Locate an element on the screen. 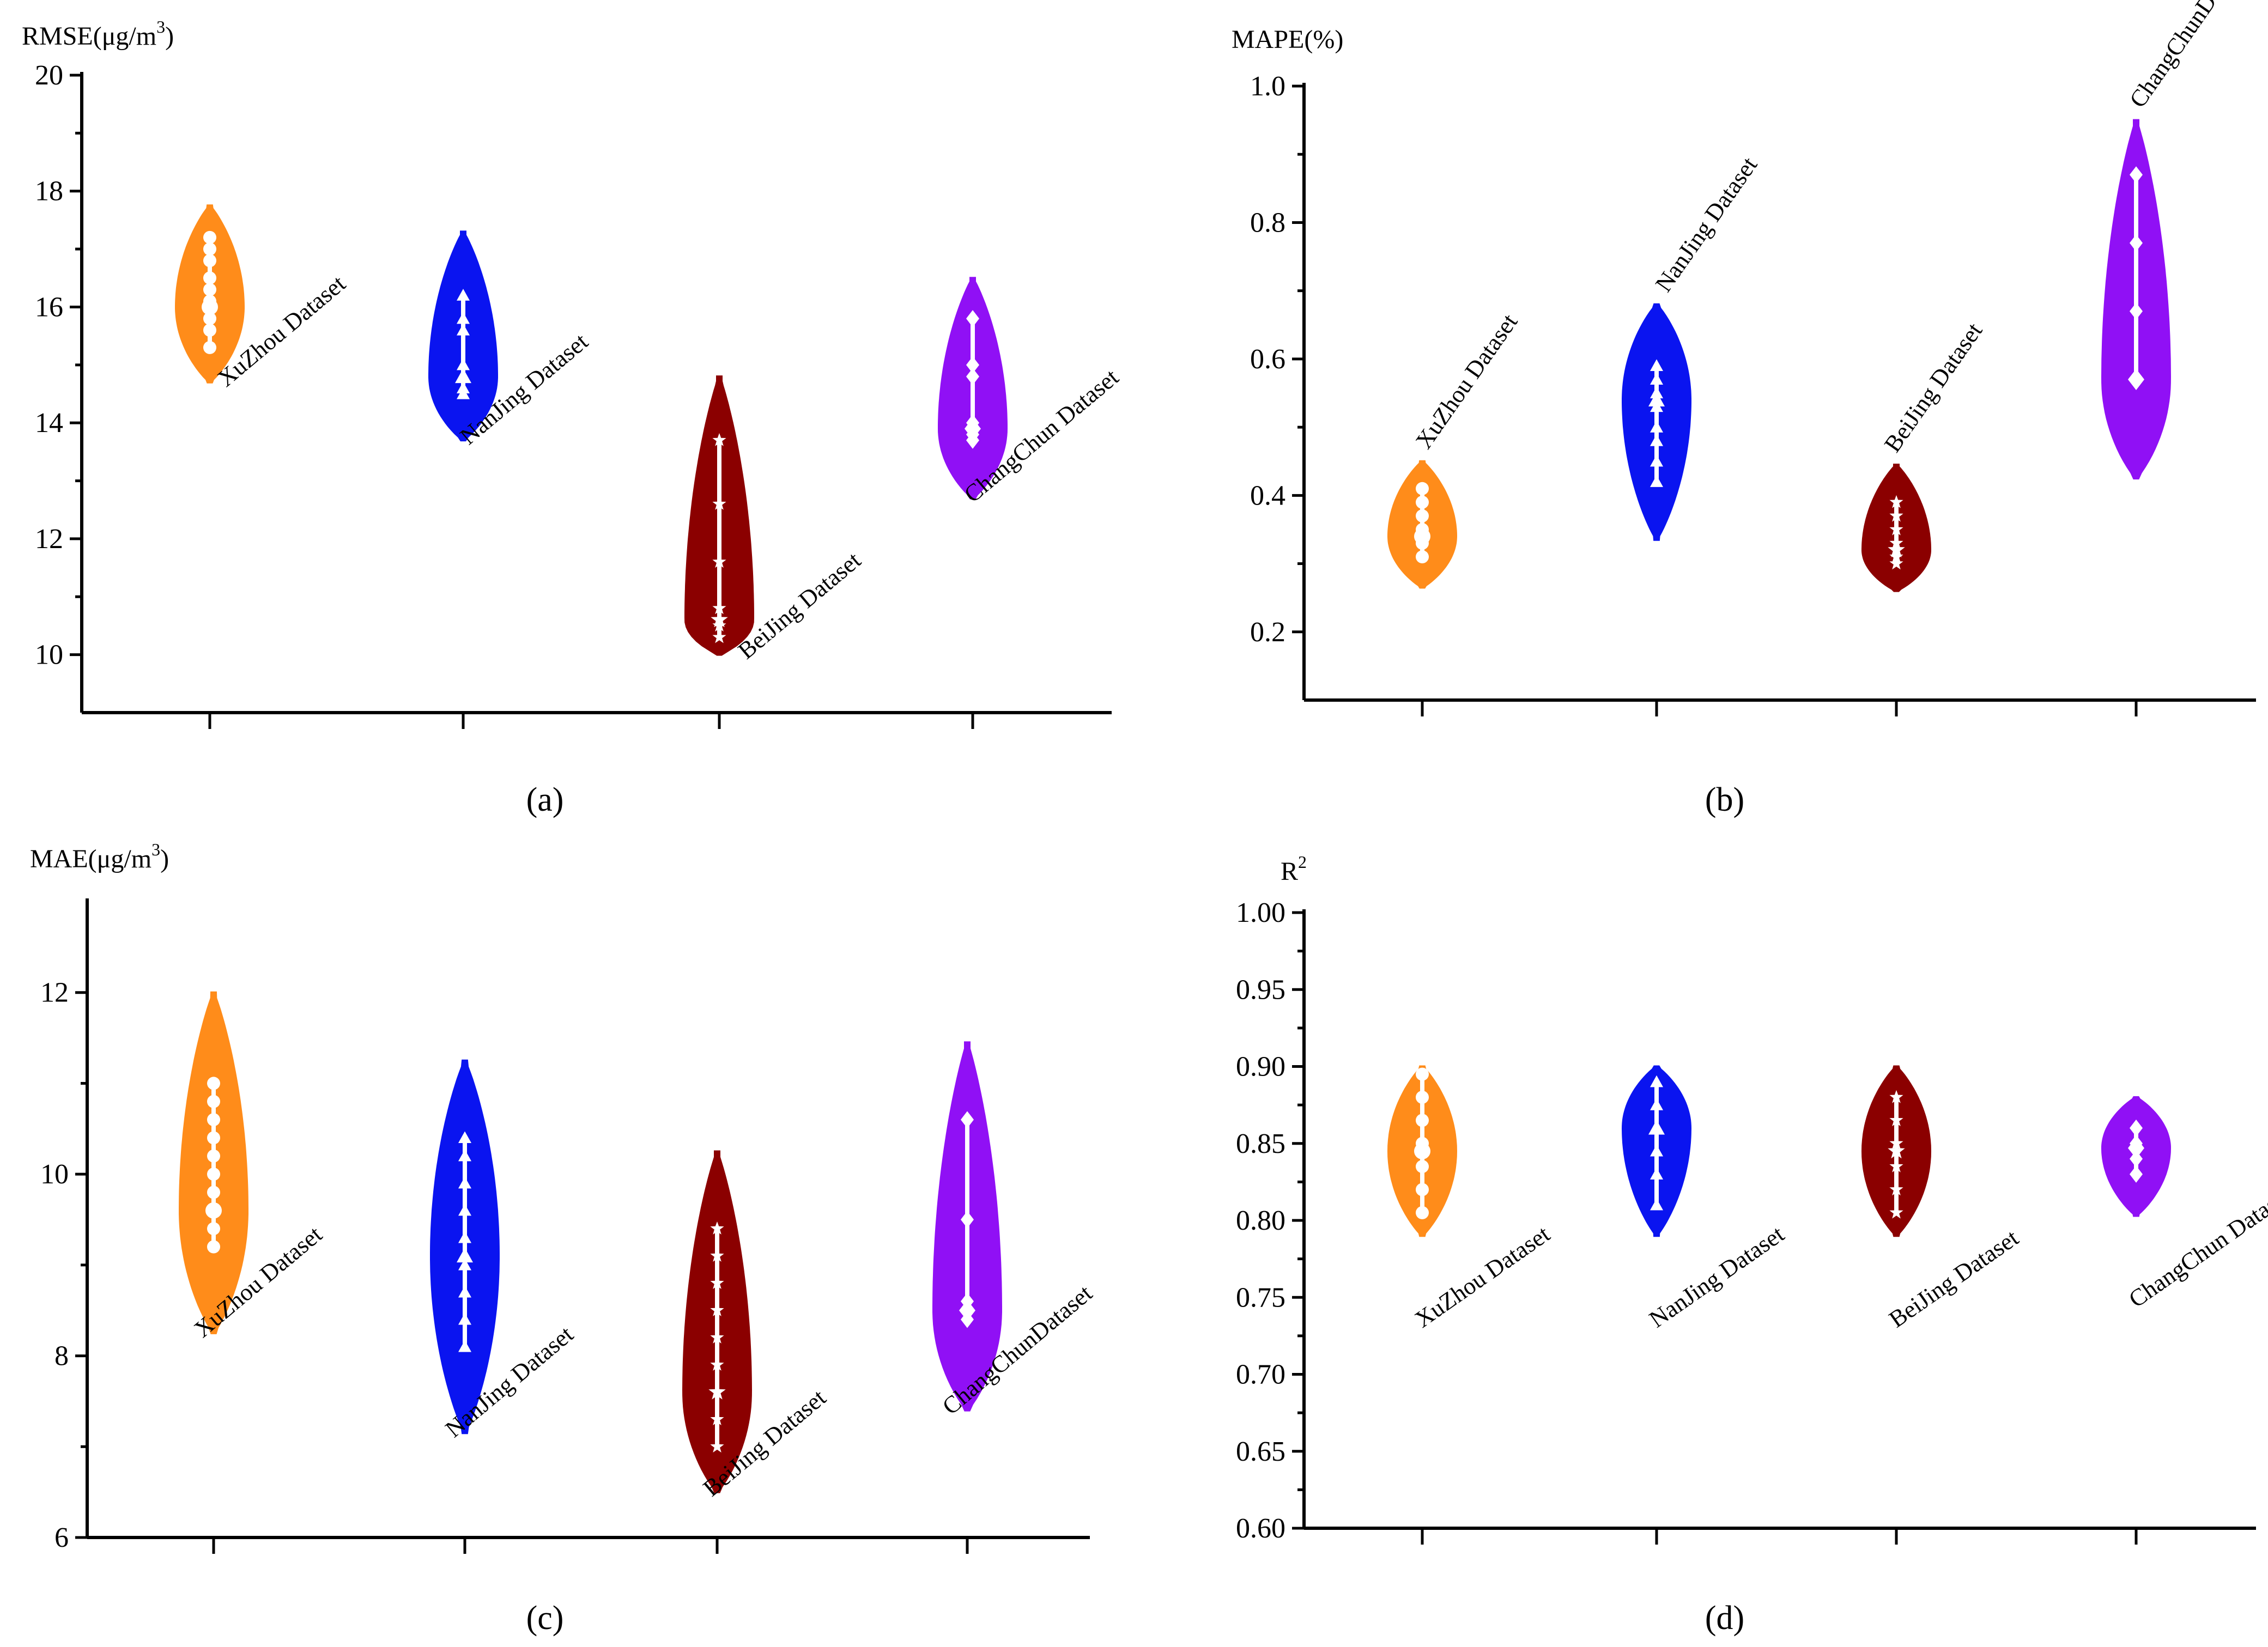 Image resolution: width=2268 pixels, height=1647 pixels. y-tick-label-b: 0.6 is located at coordinates (1268, 359).